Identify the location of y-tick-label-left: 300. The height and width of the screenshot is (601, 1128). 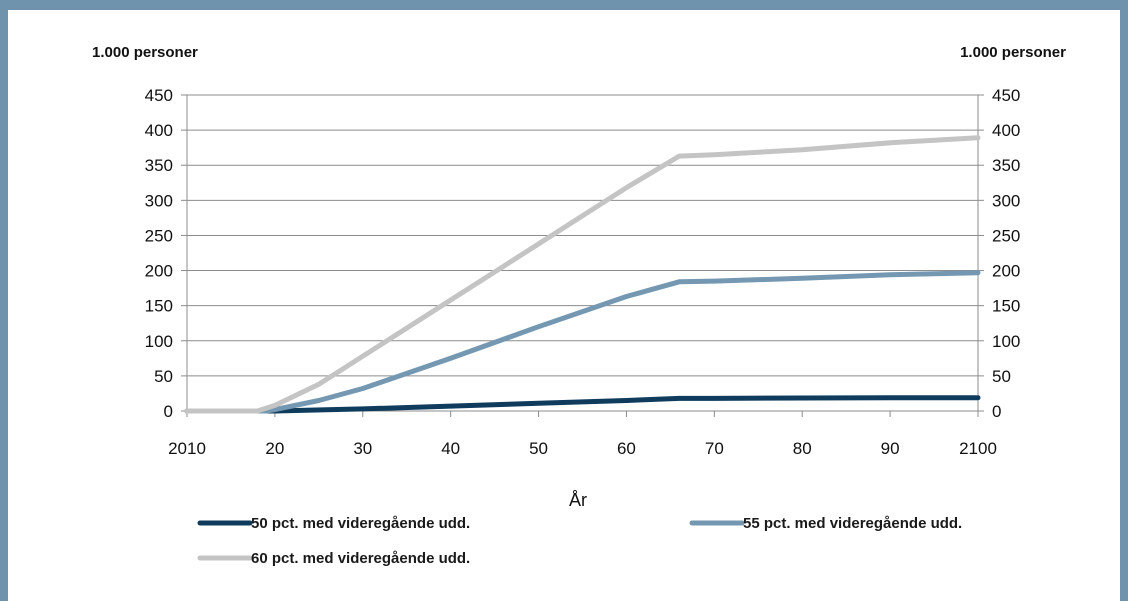
(159, 200).